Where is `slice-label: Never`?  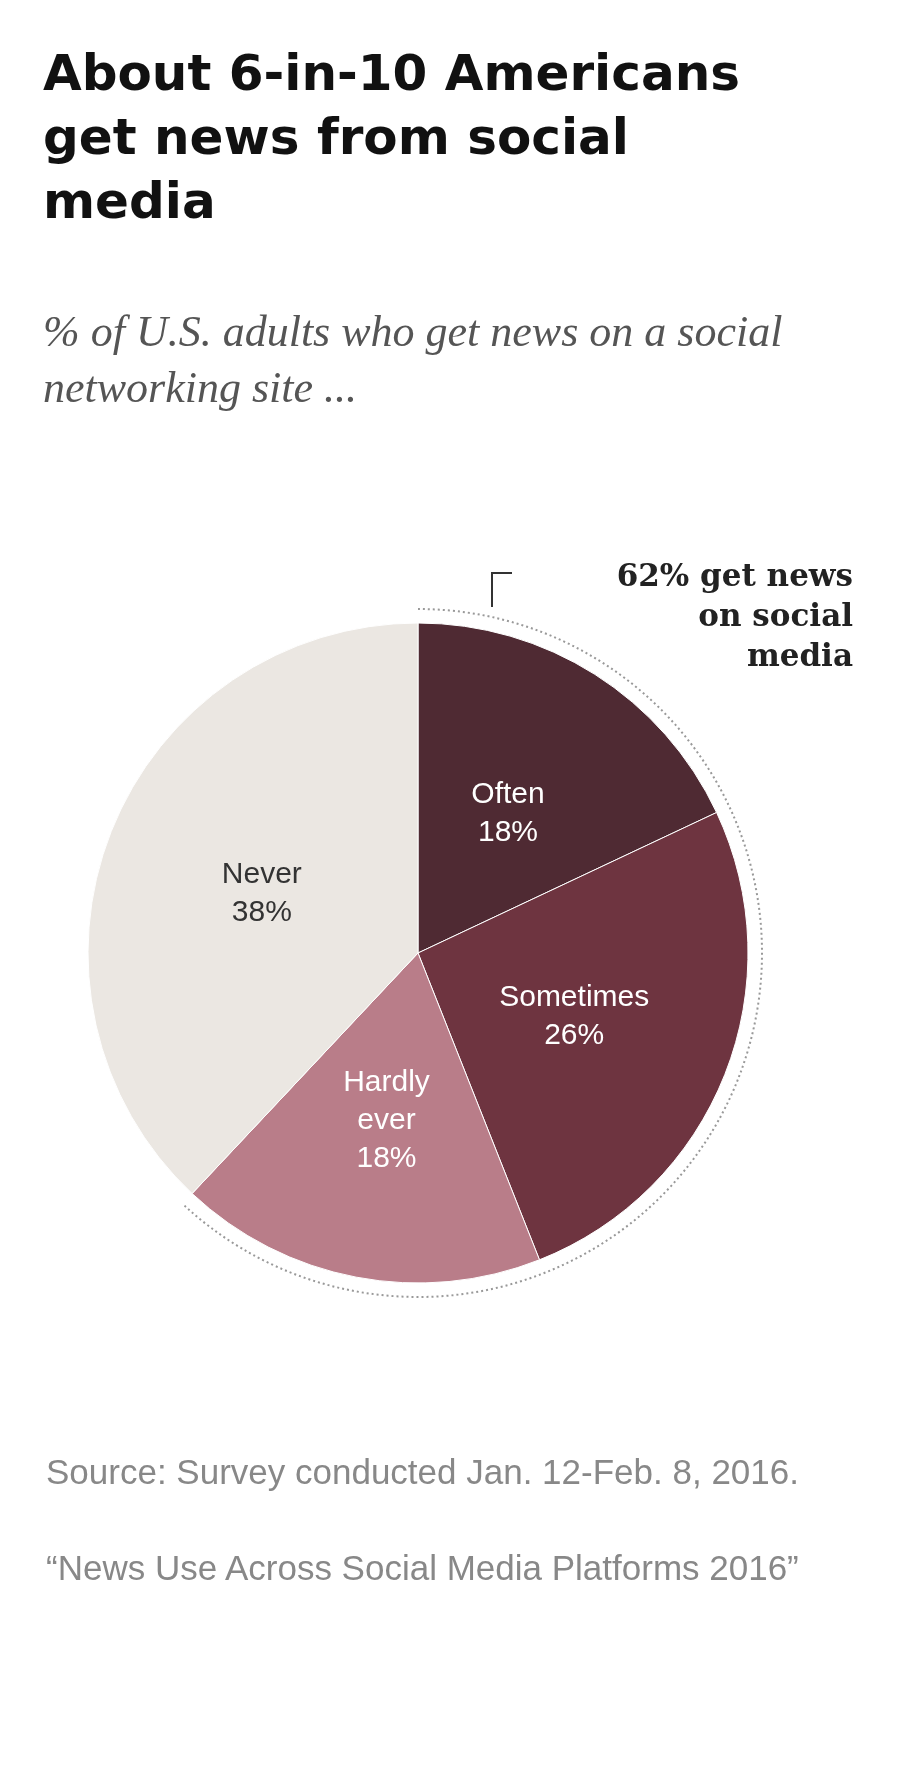 slice-label: Never is located at coordinates (261, 872).